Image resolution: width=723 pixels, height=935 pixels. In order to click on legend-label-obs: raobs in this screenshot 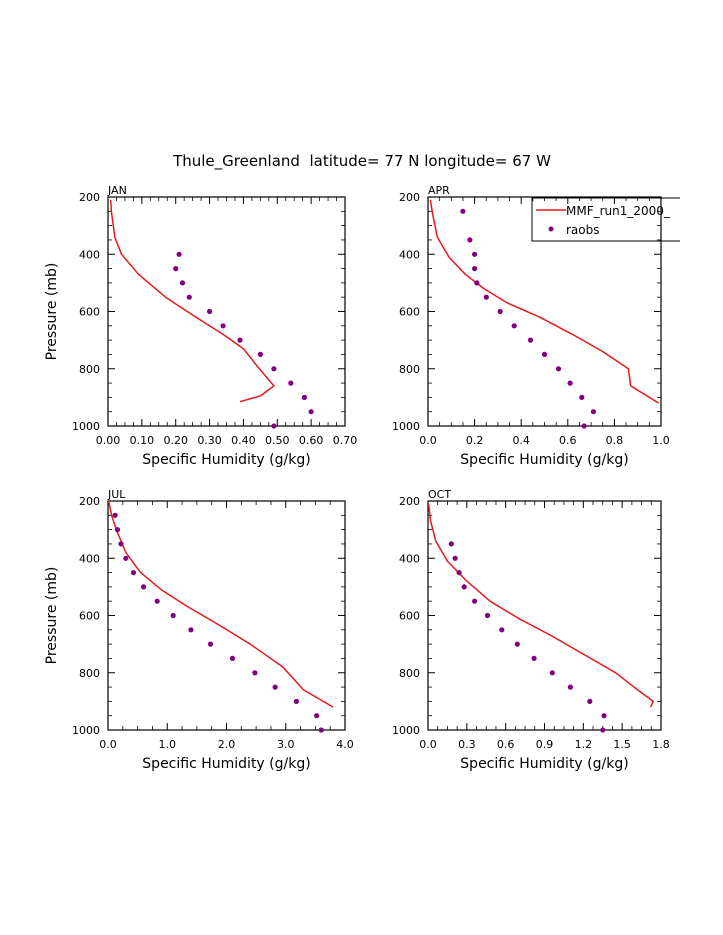, I will do `click(583, 230)`.